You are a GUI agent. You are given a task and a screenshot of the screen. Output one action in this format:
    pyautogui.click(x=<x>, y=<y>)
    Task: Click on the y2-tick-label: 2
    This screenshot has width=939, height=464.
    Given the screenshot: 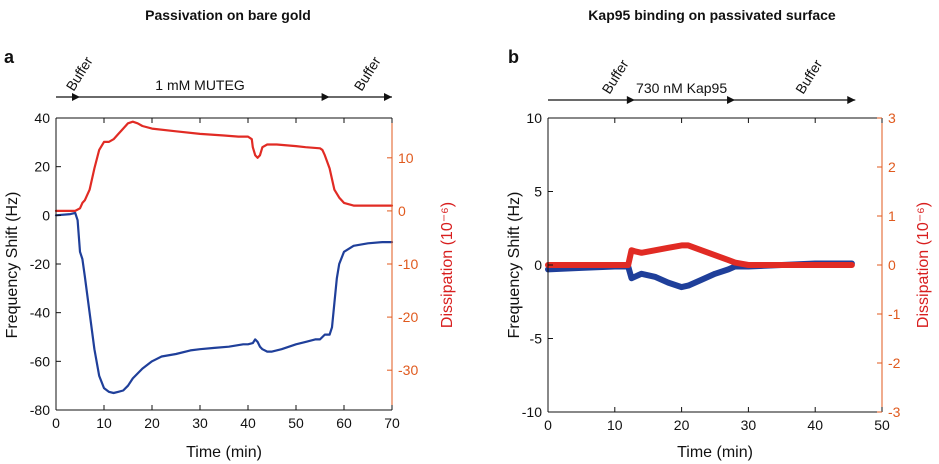 What is the action you would take?
    pyautogui.click(x=892, y=167)
    